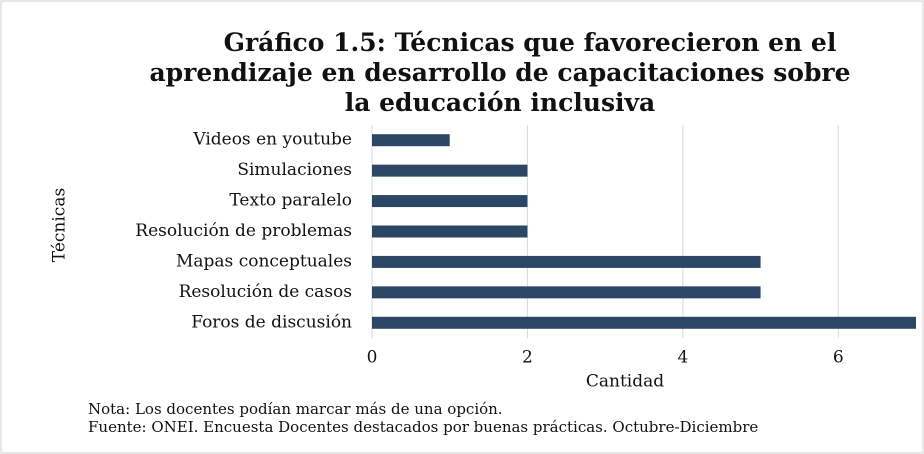  Describe the element at coordinates (294, 170) in the screenshot. I see `y-tick-label: Simulaciones` at that location.